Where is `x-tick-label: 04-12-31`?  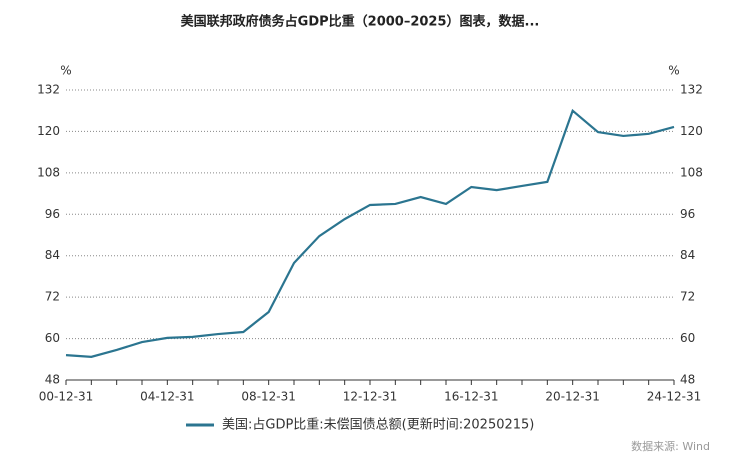 x-tick-label: 04-12-31 is located at coordinates (167, 397).